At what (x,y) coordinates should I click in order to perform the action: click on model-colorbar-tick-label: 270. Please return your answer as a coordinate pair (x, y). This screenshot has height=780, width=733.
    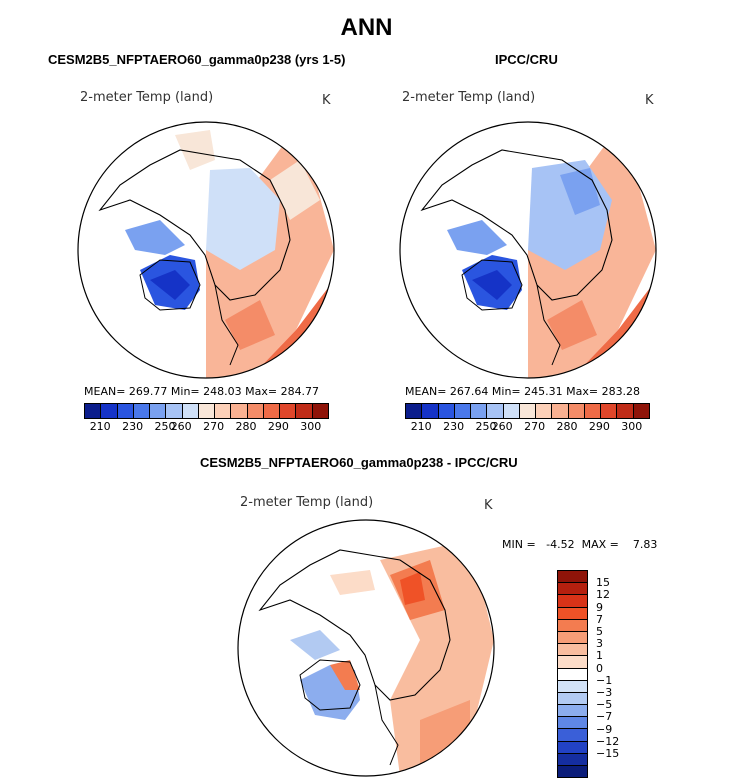
    Looking at the image, I should click on (214, 426).